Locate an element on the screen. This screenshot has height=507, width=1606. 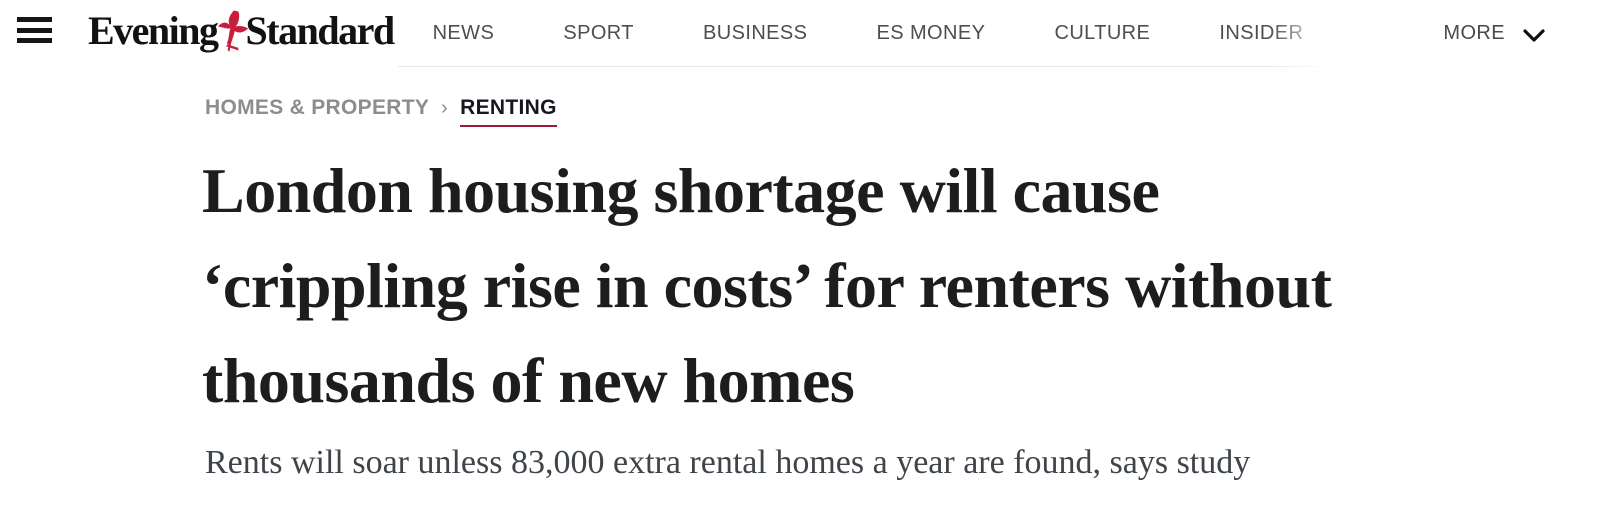
nav-item-culture: CULTURE is located at coordinates (1102, 32).